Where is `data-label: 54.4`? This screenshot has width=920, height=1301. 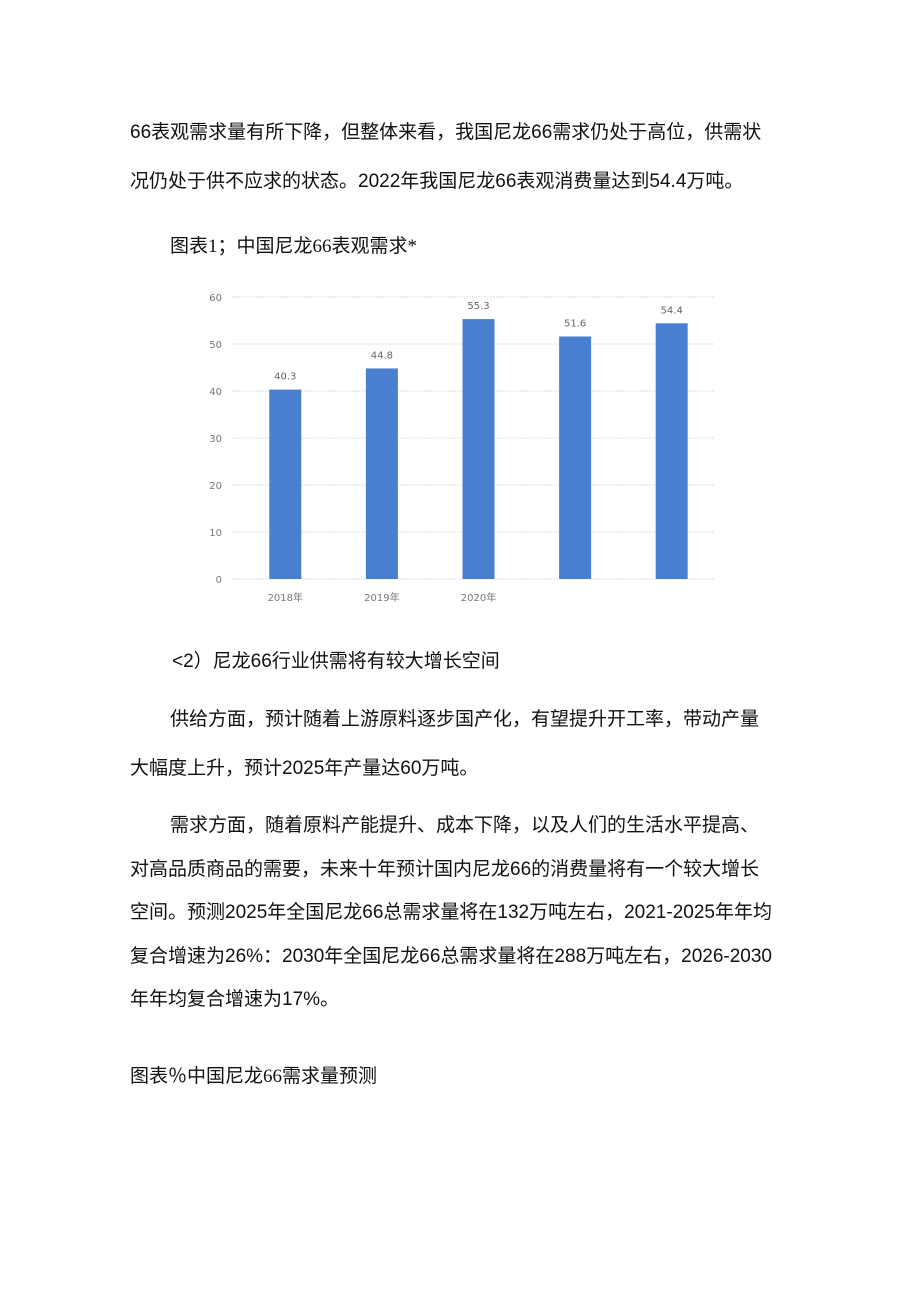 data-label: 54.4 is located at coordinates (672, 310).